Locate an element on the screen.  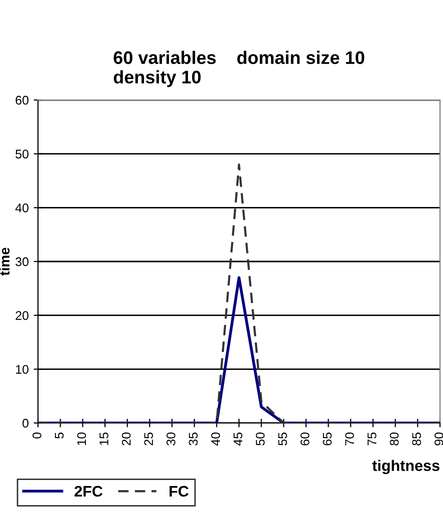
x-tick-label: 70 is located at coordinates (349, 439).